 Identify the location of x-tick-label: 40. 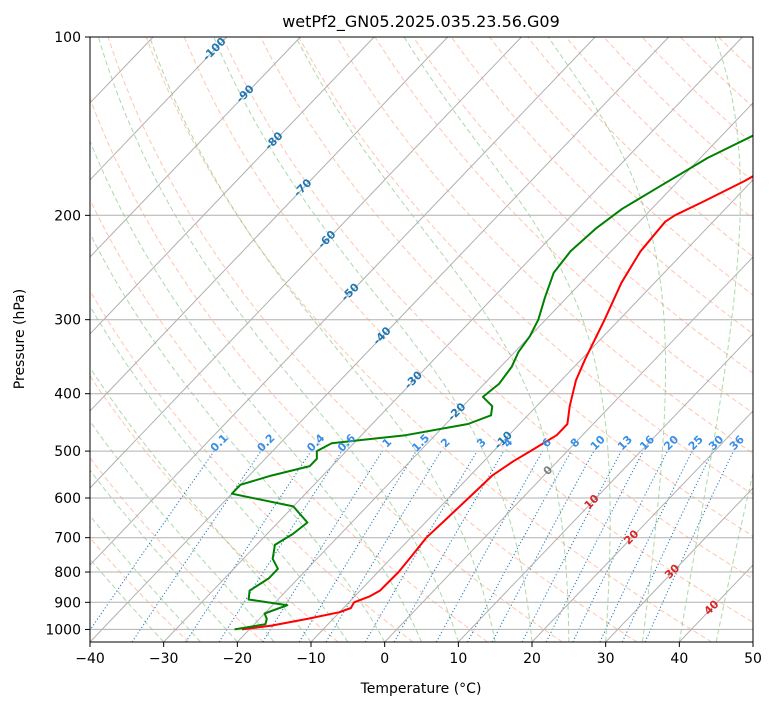
(679, 659).